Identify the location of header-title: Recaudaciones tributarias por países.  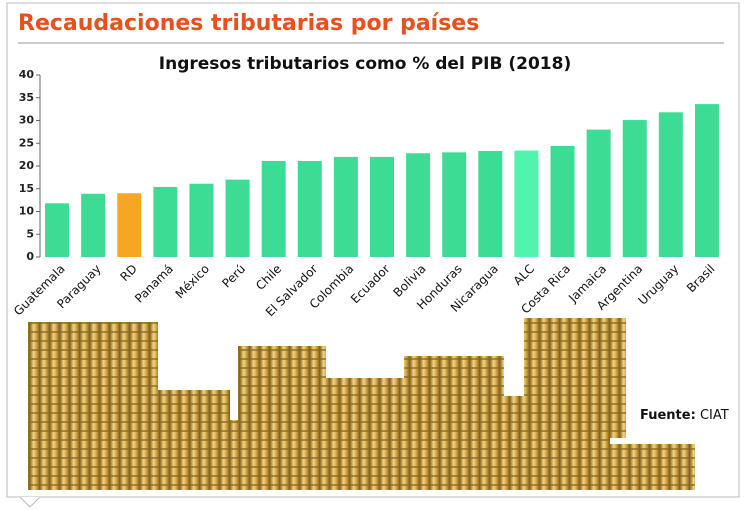
(248, 23).